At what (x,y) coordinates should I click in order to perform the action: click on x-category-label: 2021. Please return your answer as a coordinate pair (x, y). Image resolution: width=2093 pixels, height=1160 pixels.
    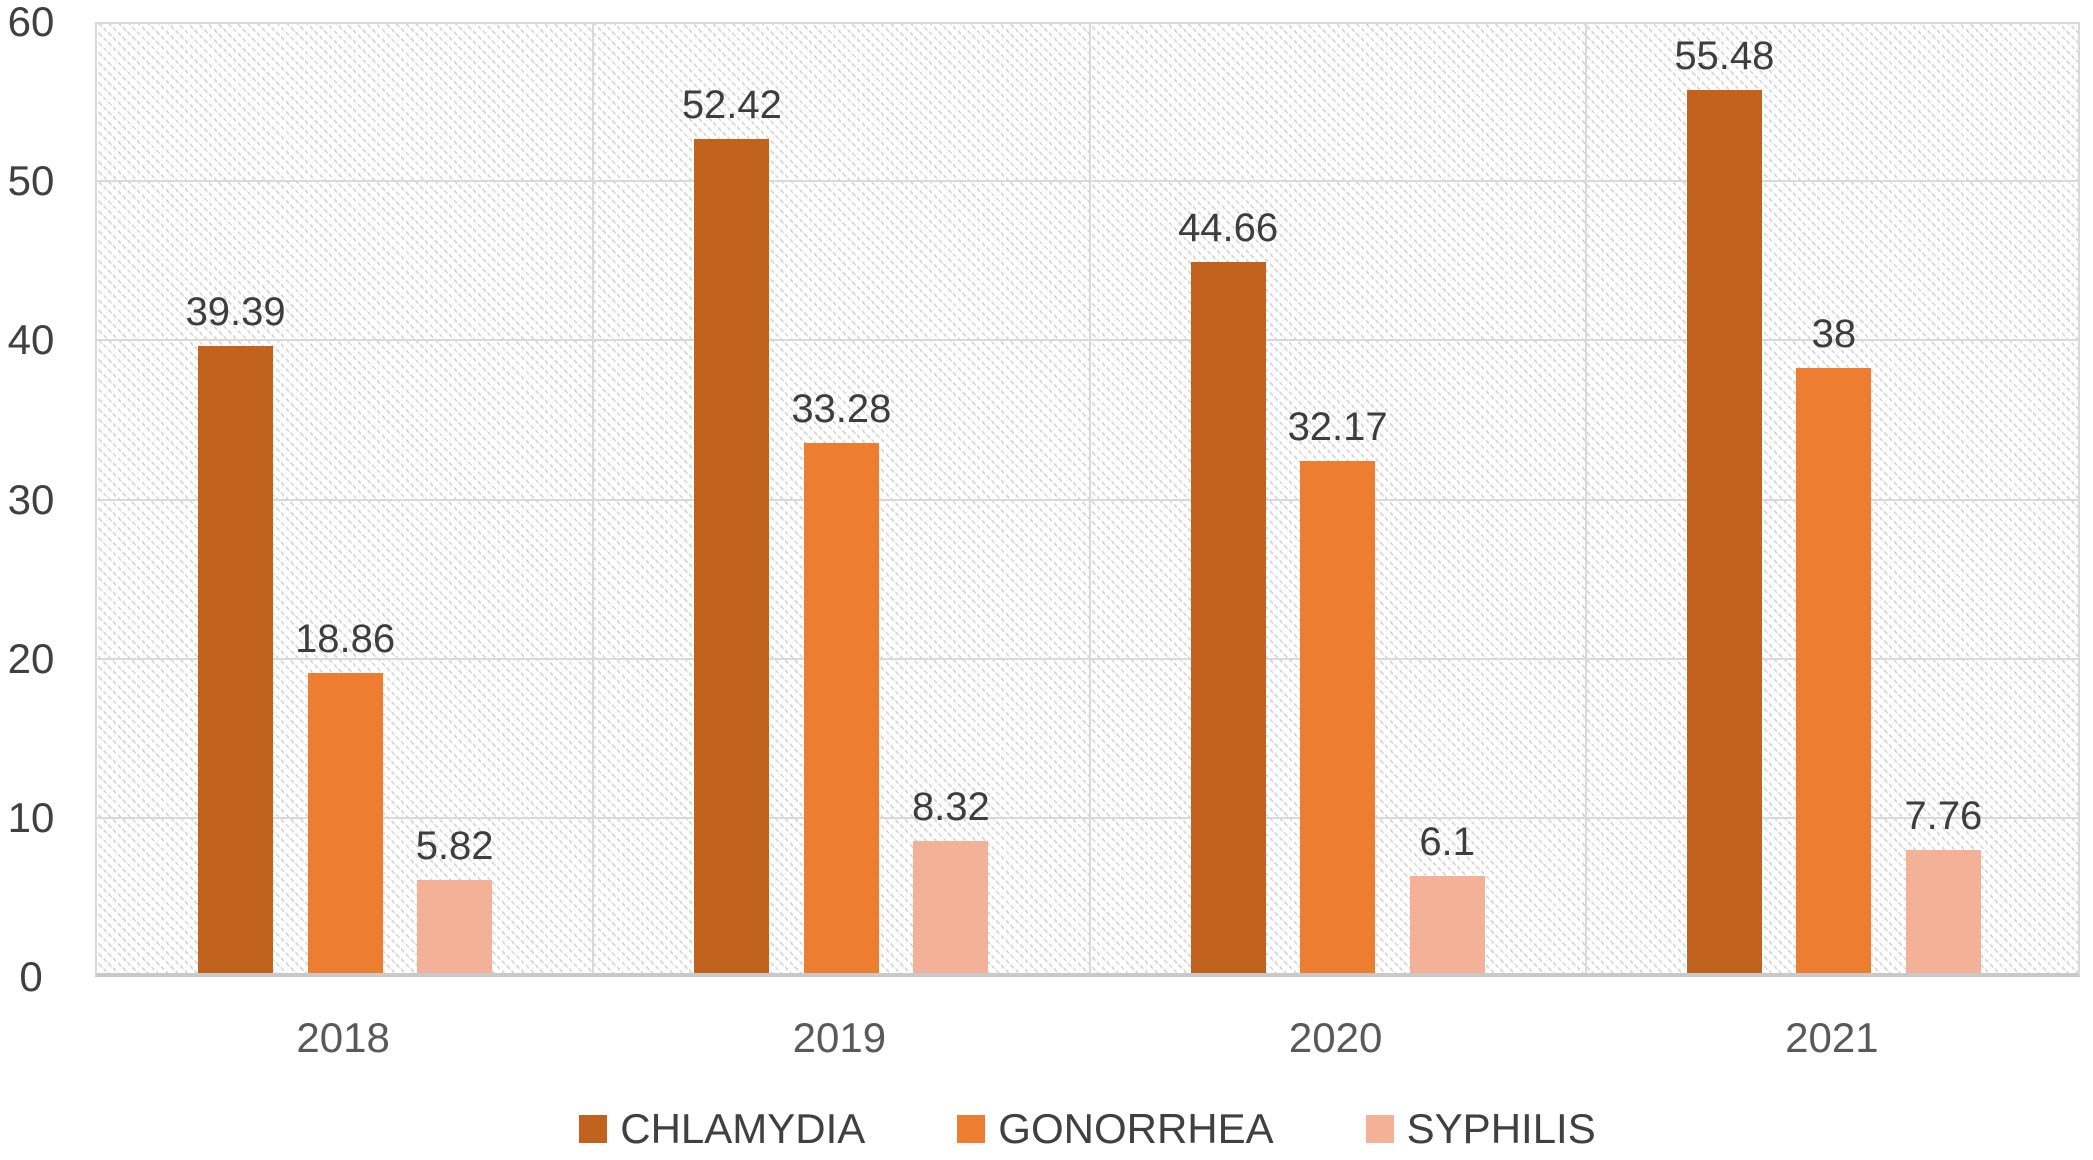
    Looking at the image, I should click on (1832, 1037).